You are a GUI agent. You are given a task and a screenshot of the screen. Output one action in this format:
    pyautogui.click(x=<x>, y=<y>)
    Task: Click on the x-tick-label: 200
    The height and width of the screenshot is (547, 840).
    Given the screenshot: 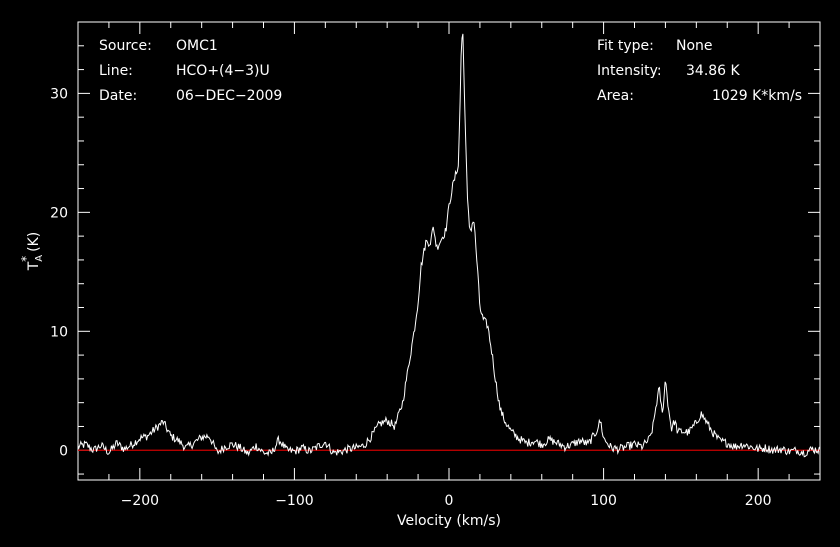 What is the action you would take?
    pyautogui.click(x=758, y=501)
    